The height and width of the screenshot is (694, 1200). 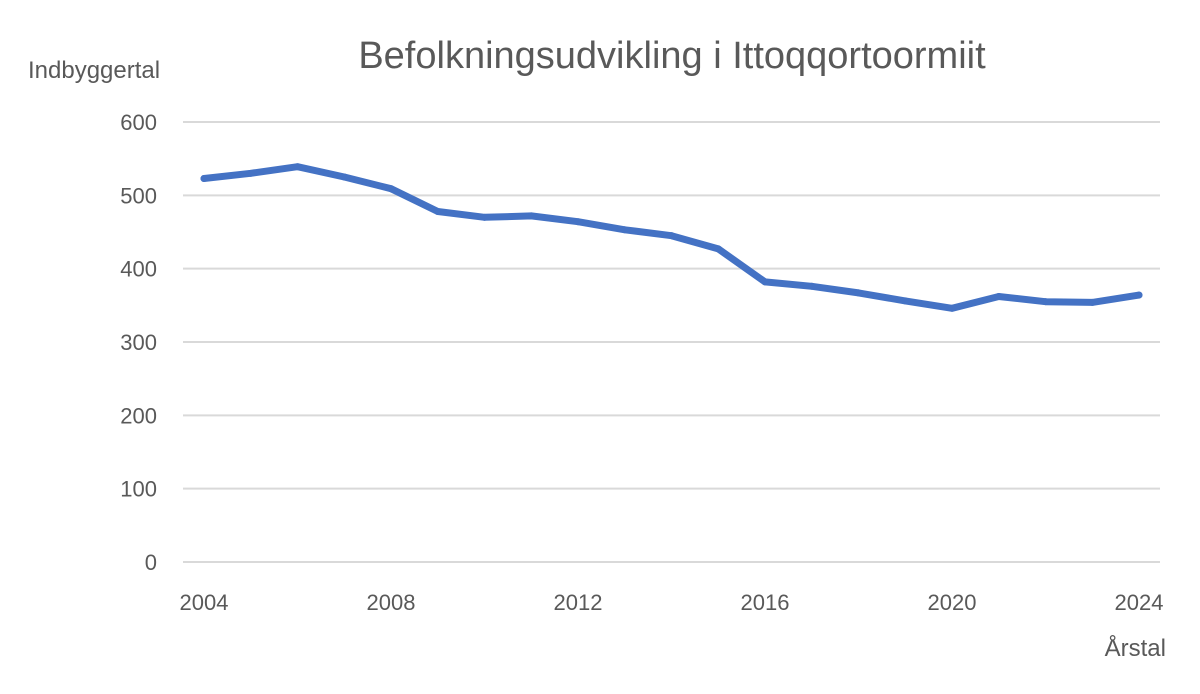 I want to click on chart-title: Befolkningsudvikling i Ittoqqortoormiit, so click(x=672, y=56).